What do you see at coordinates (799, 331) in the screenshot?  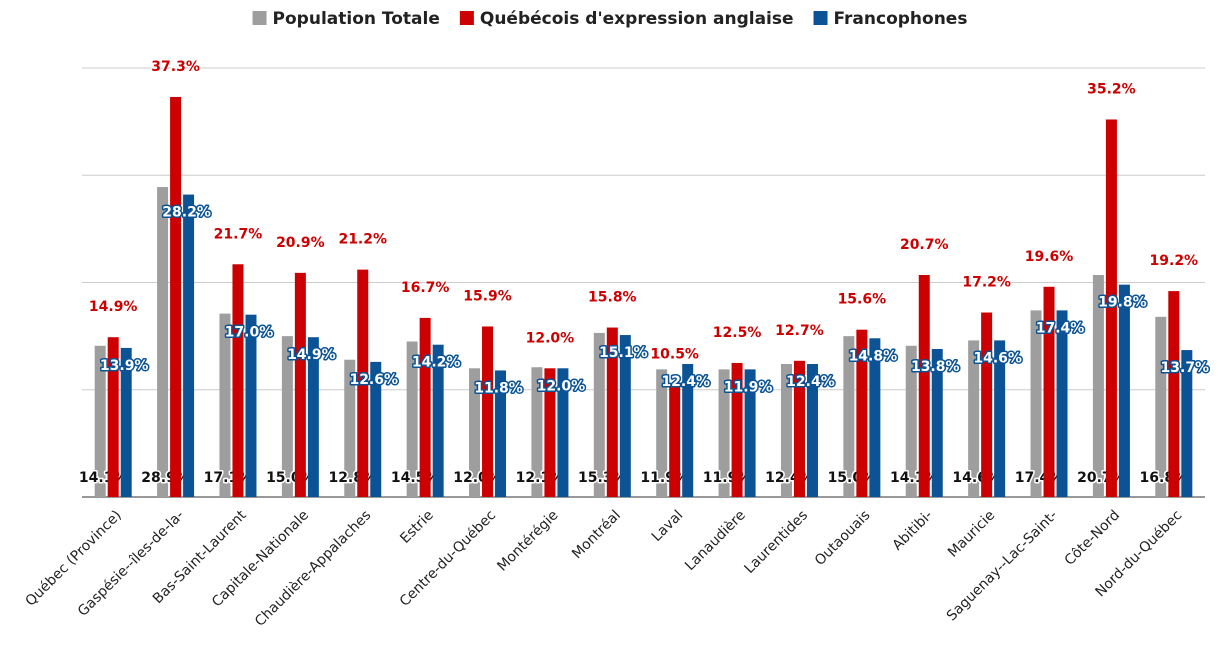 I see `value-label: 12.7%` at bounding box center [799, 331].